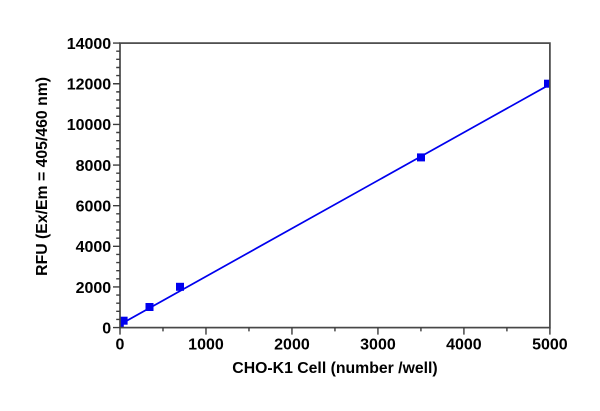 This screenshot has width=600, height=411. Describe the element at coordinates (378, 345) in the screenshot. I see `svg-text: 3000` at that location.